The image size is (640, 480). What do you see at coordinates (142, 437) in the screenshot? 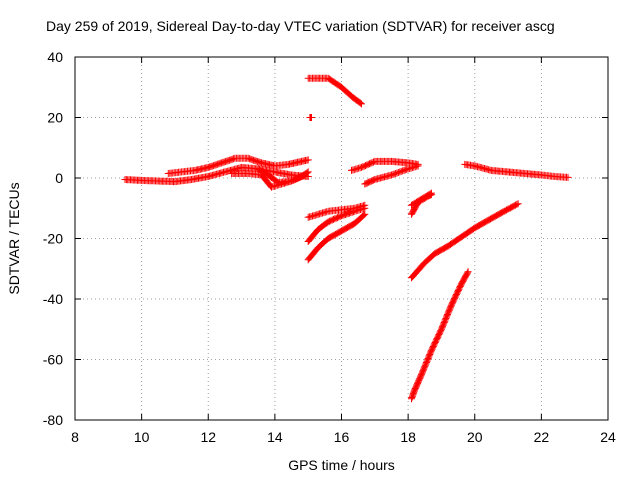
I see `x-tick-label: 10` at bounding box center [142, 437].